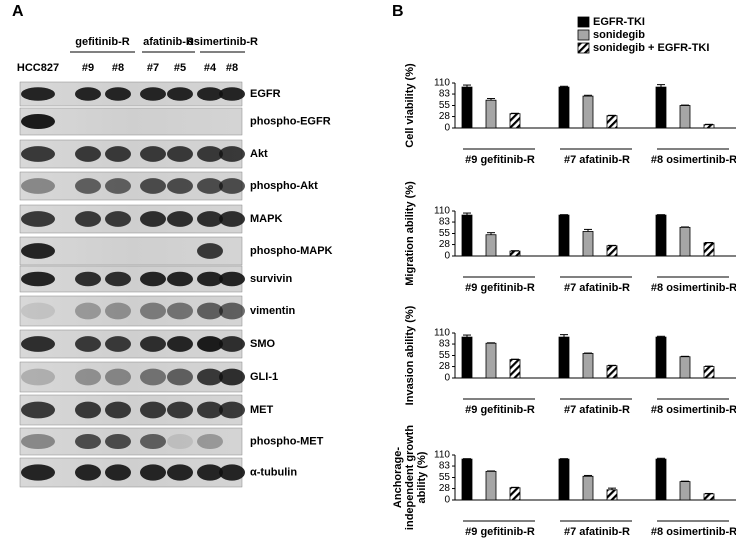 The height and width of the screenshot is (545, 736). I want to click on panel-label: B, so click(398, 11).